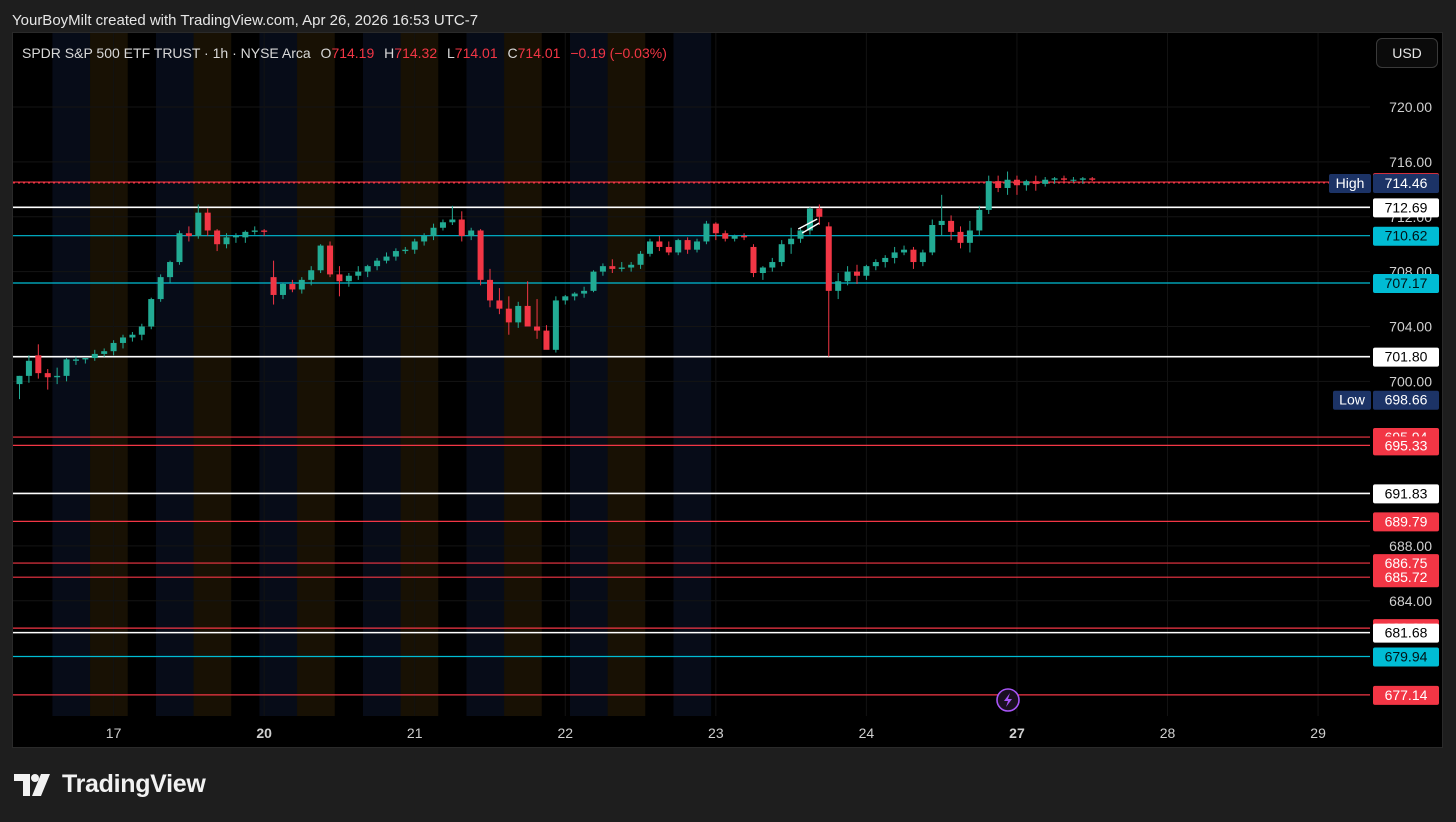 This screenshot has width=1456, height=822. I want to click on open-label: O, so click(326, 53).